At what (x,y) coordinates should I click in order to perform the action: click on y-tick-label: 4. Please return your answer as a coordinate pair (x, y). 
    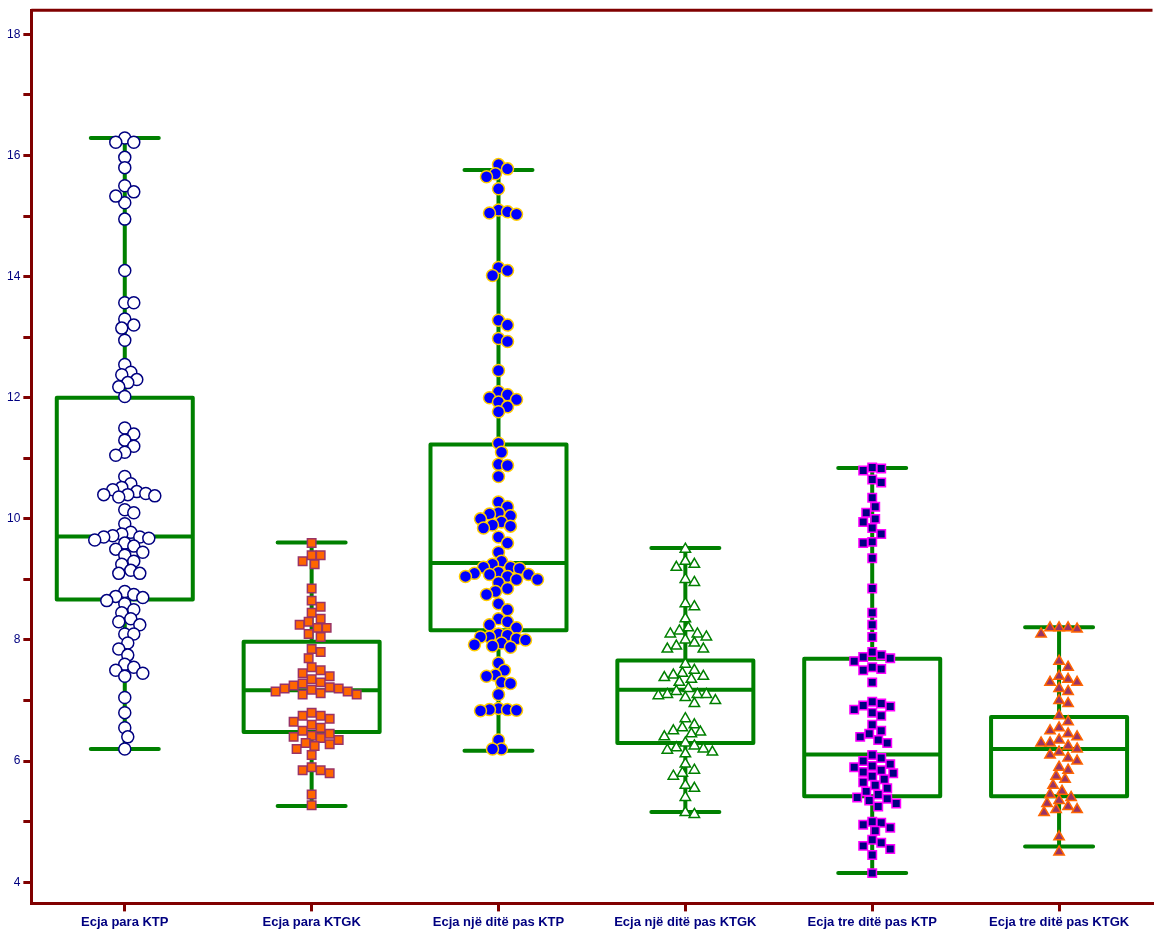
    Looking at the image, I should click on (17, 881).